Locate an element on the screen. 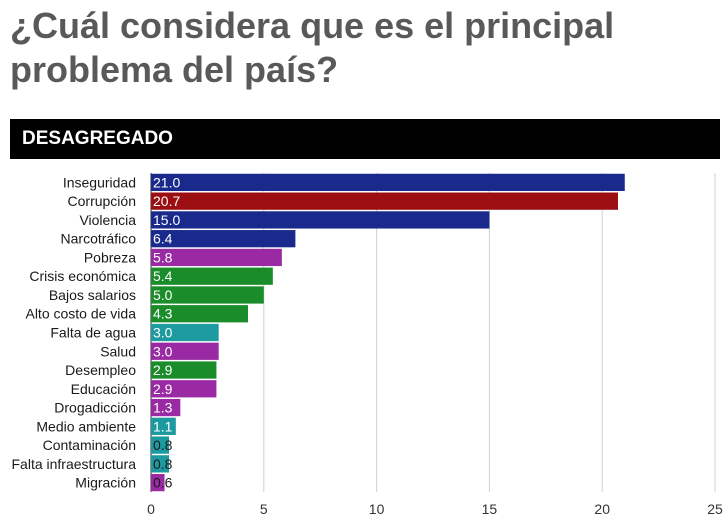  x-tick-label: 15 is located at coordinates (490, 509).